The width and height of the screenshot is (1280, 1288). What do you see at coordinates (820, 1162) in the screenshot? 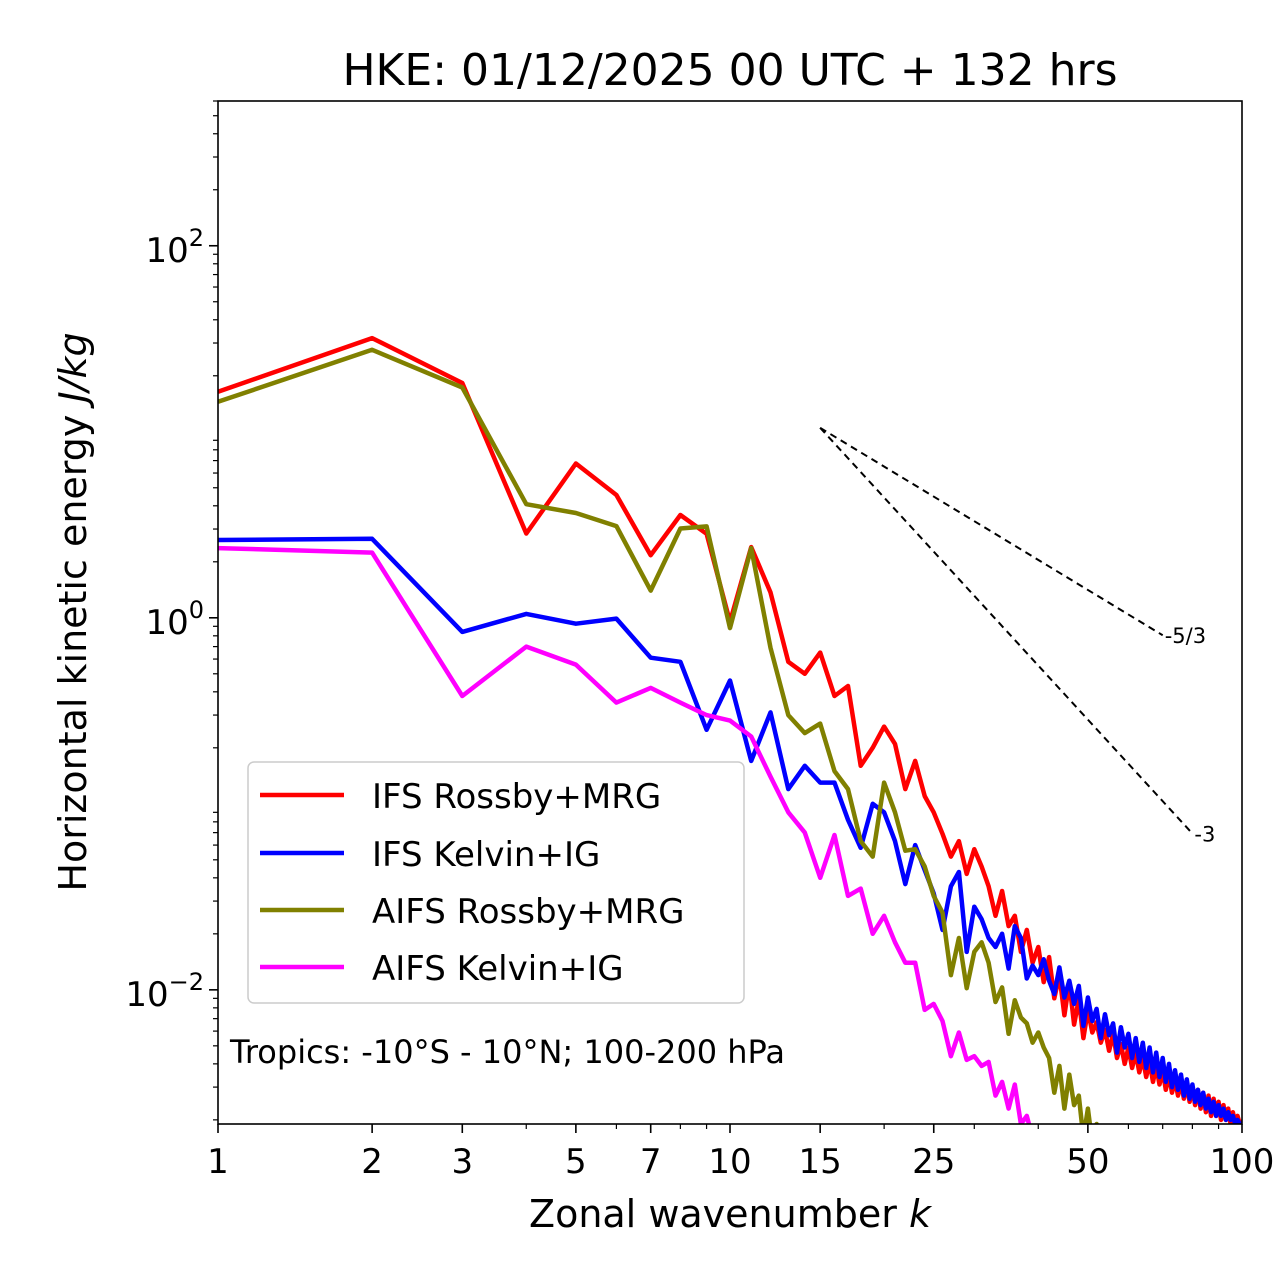
I see `x-tick-label: 15` at bounding box center [820, 1162].